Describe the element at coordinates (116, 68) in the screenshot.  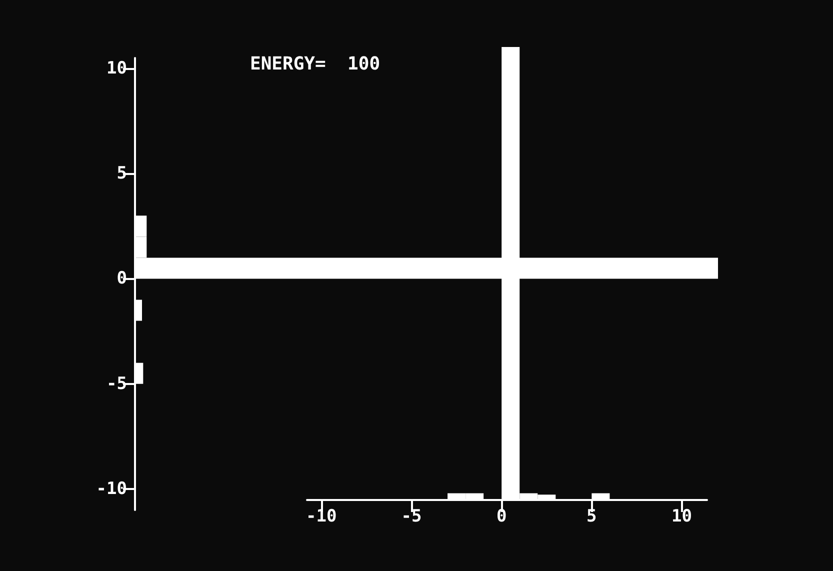
I see `y-tick-label: 10` at that location.